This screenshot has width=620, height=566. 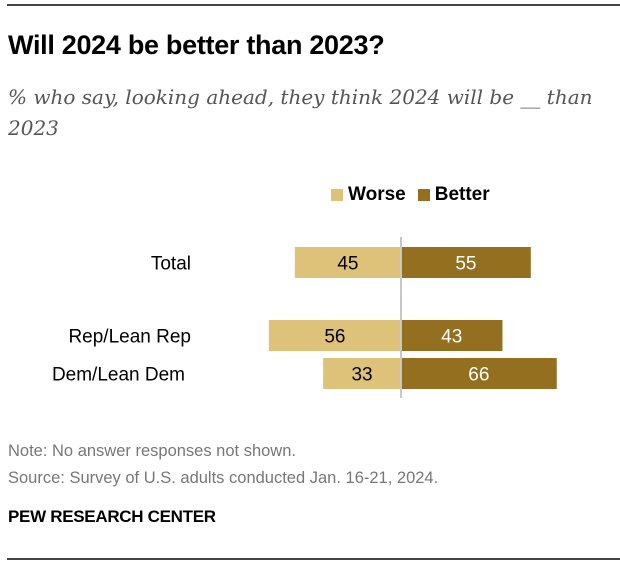 What do you see at coordinates (423, 195) in the screenshot?
I see `legend-swatch-better` at bounding box center [423, 195].